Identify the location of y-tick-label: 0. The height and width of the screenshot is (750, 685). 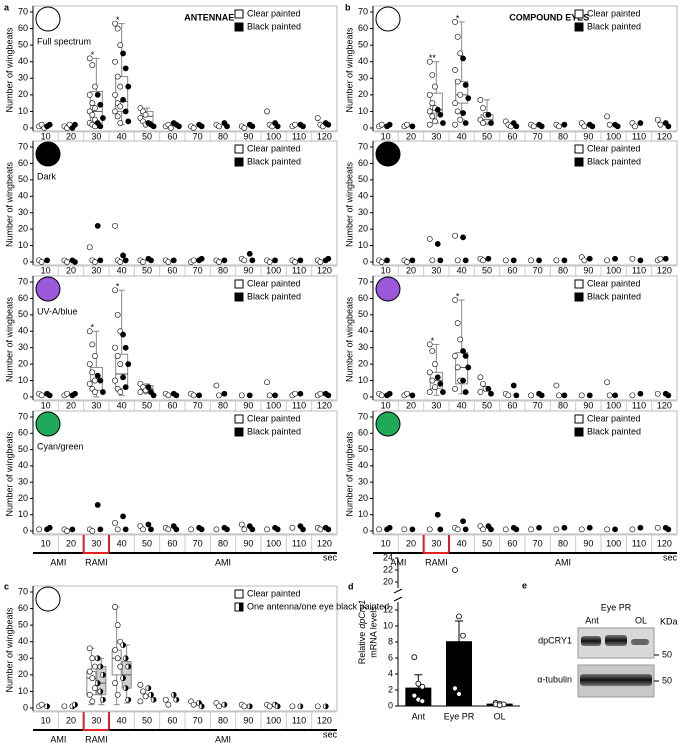
(25, 127).